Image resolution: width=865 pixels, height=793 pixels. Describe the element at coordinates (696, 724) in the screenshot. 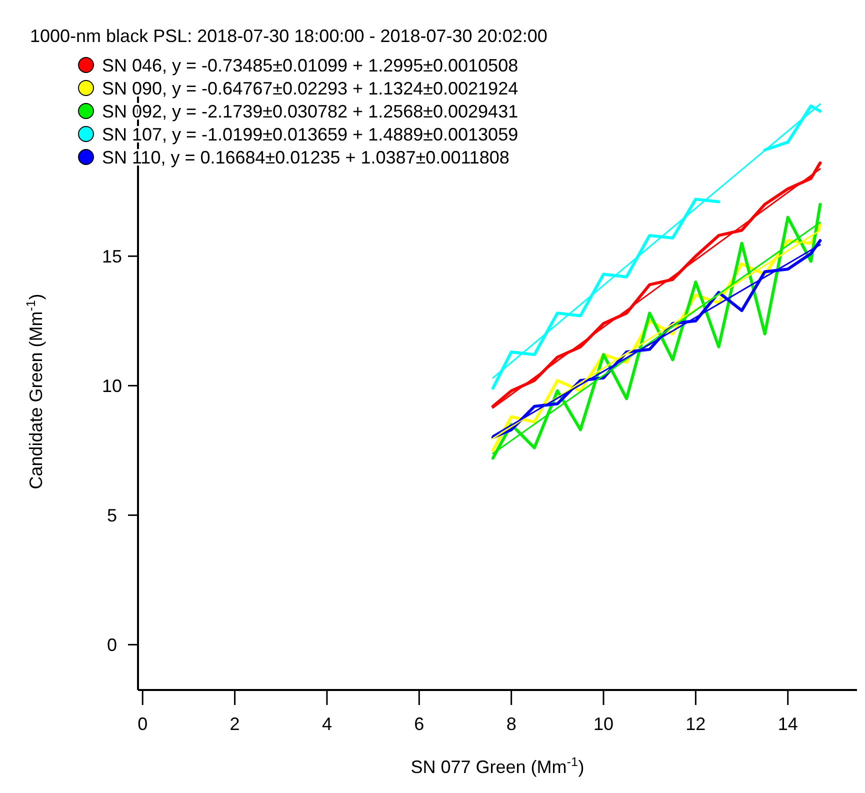

I see `x-tick-label: 12` at that location.